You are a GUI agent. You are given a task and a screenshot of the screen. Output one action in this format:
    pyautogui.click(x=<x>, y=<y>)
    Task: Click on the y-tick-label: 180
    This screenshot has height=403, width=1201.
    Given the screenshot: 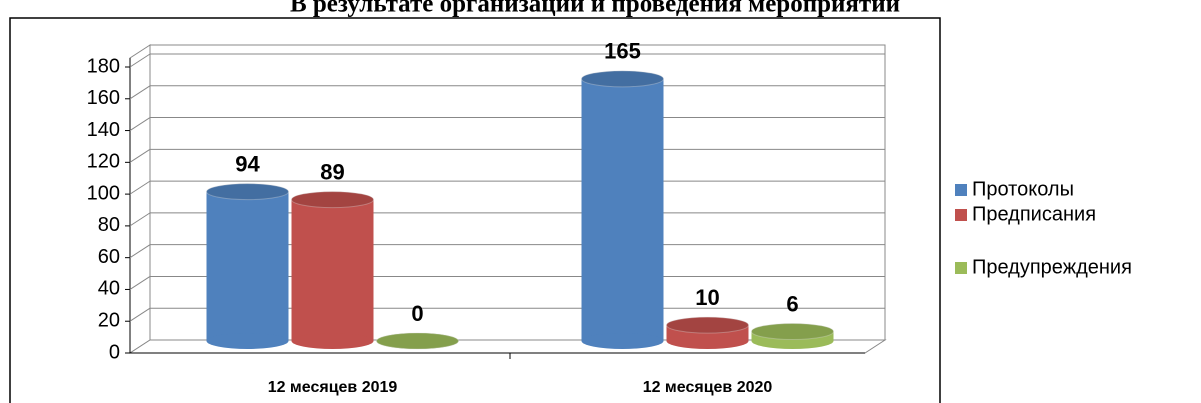 What is the action you would take?
    pyautogui.click(x=103, y=66)
    